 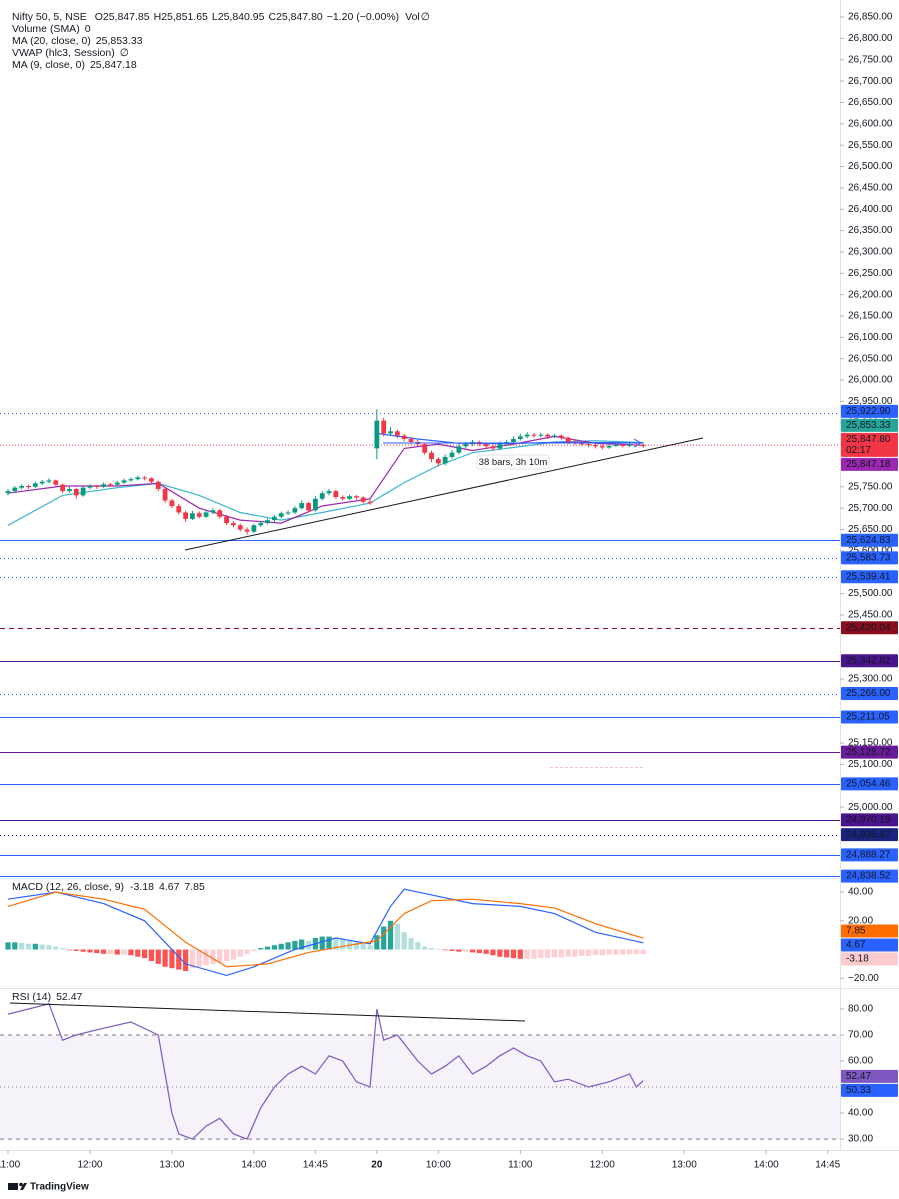 I want to click on legend-text: ∅, so click(x=124, y=53).